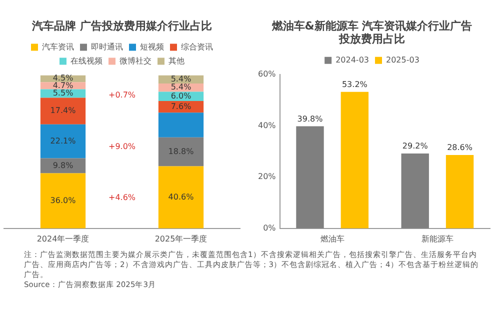 Image resolution: width=500 pixels, height=309 pixels. I want to click on data-label: 5.5%, so click(63, 93).